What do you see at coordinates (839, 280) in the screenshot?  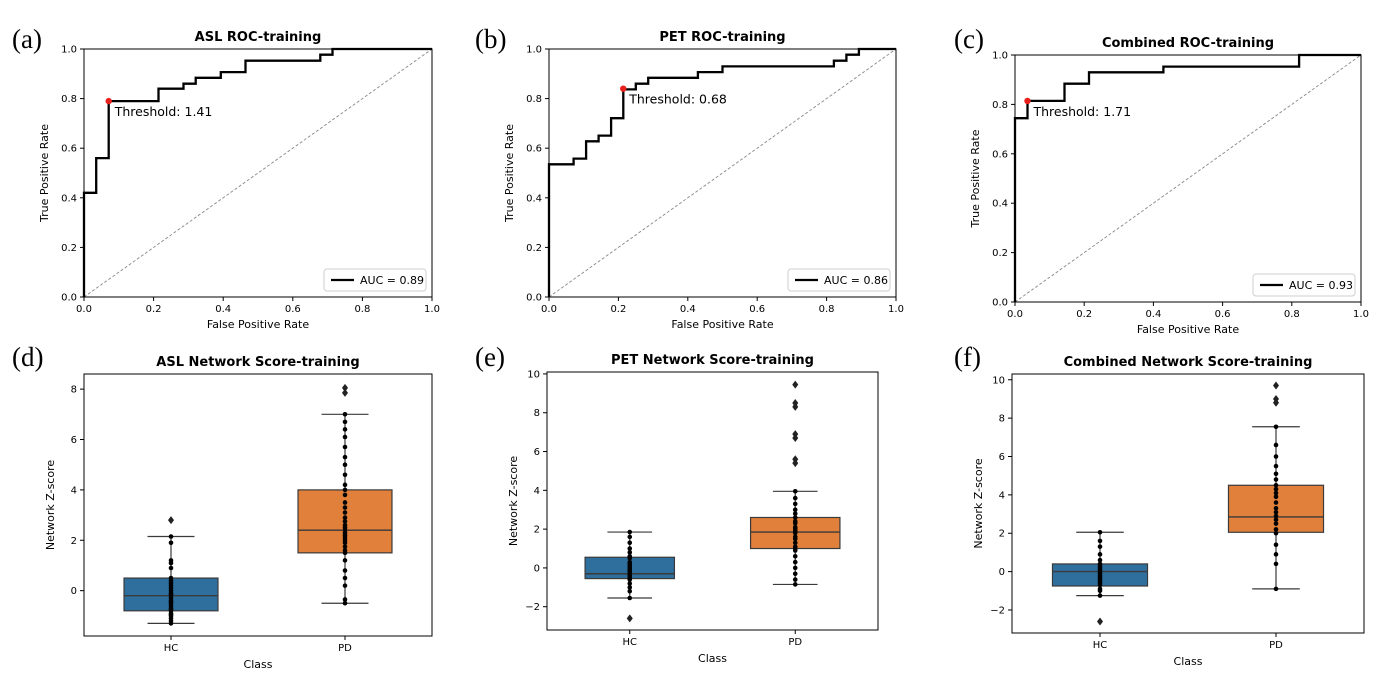 I see `legend: AUC = 0.86` at bounding box center [839, 280].